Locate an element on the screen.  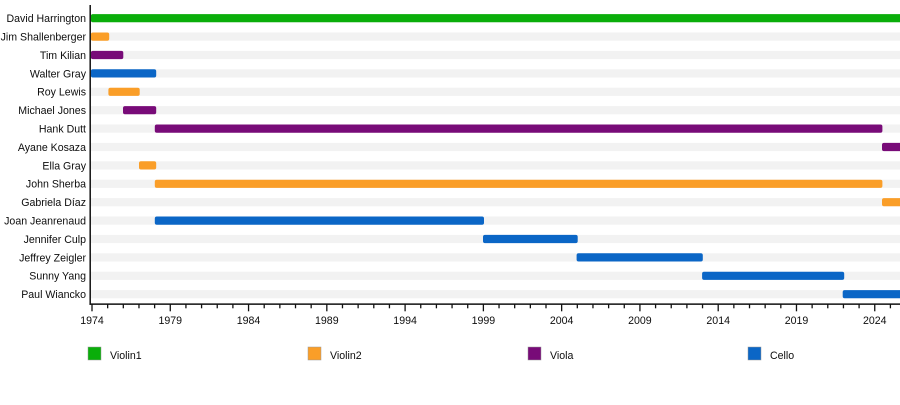
svg-text: Jeffrey Zeigler is located at coordinates (52, 258).